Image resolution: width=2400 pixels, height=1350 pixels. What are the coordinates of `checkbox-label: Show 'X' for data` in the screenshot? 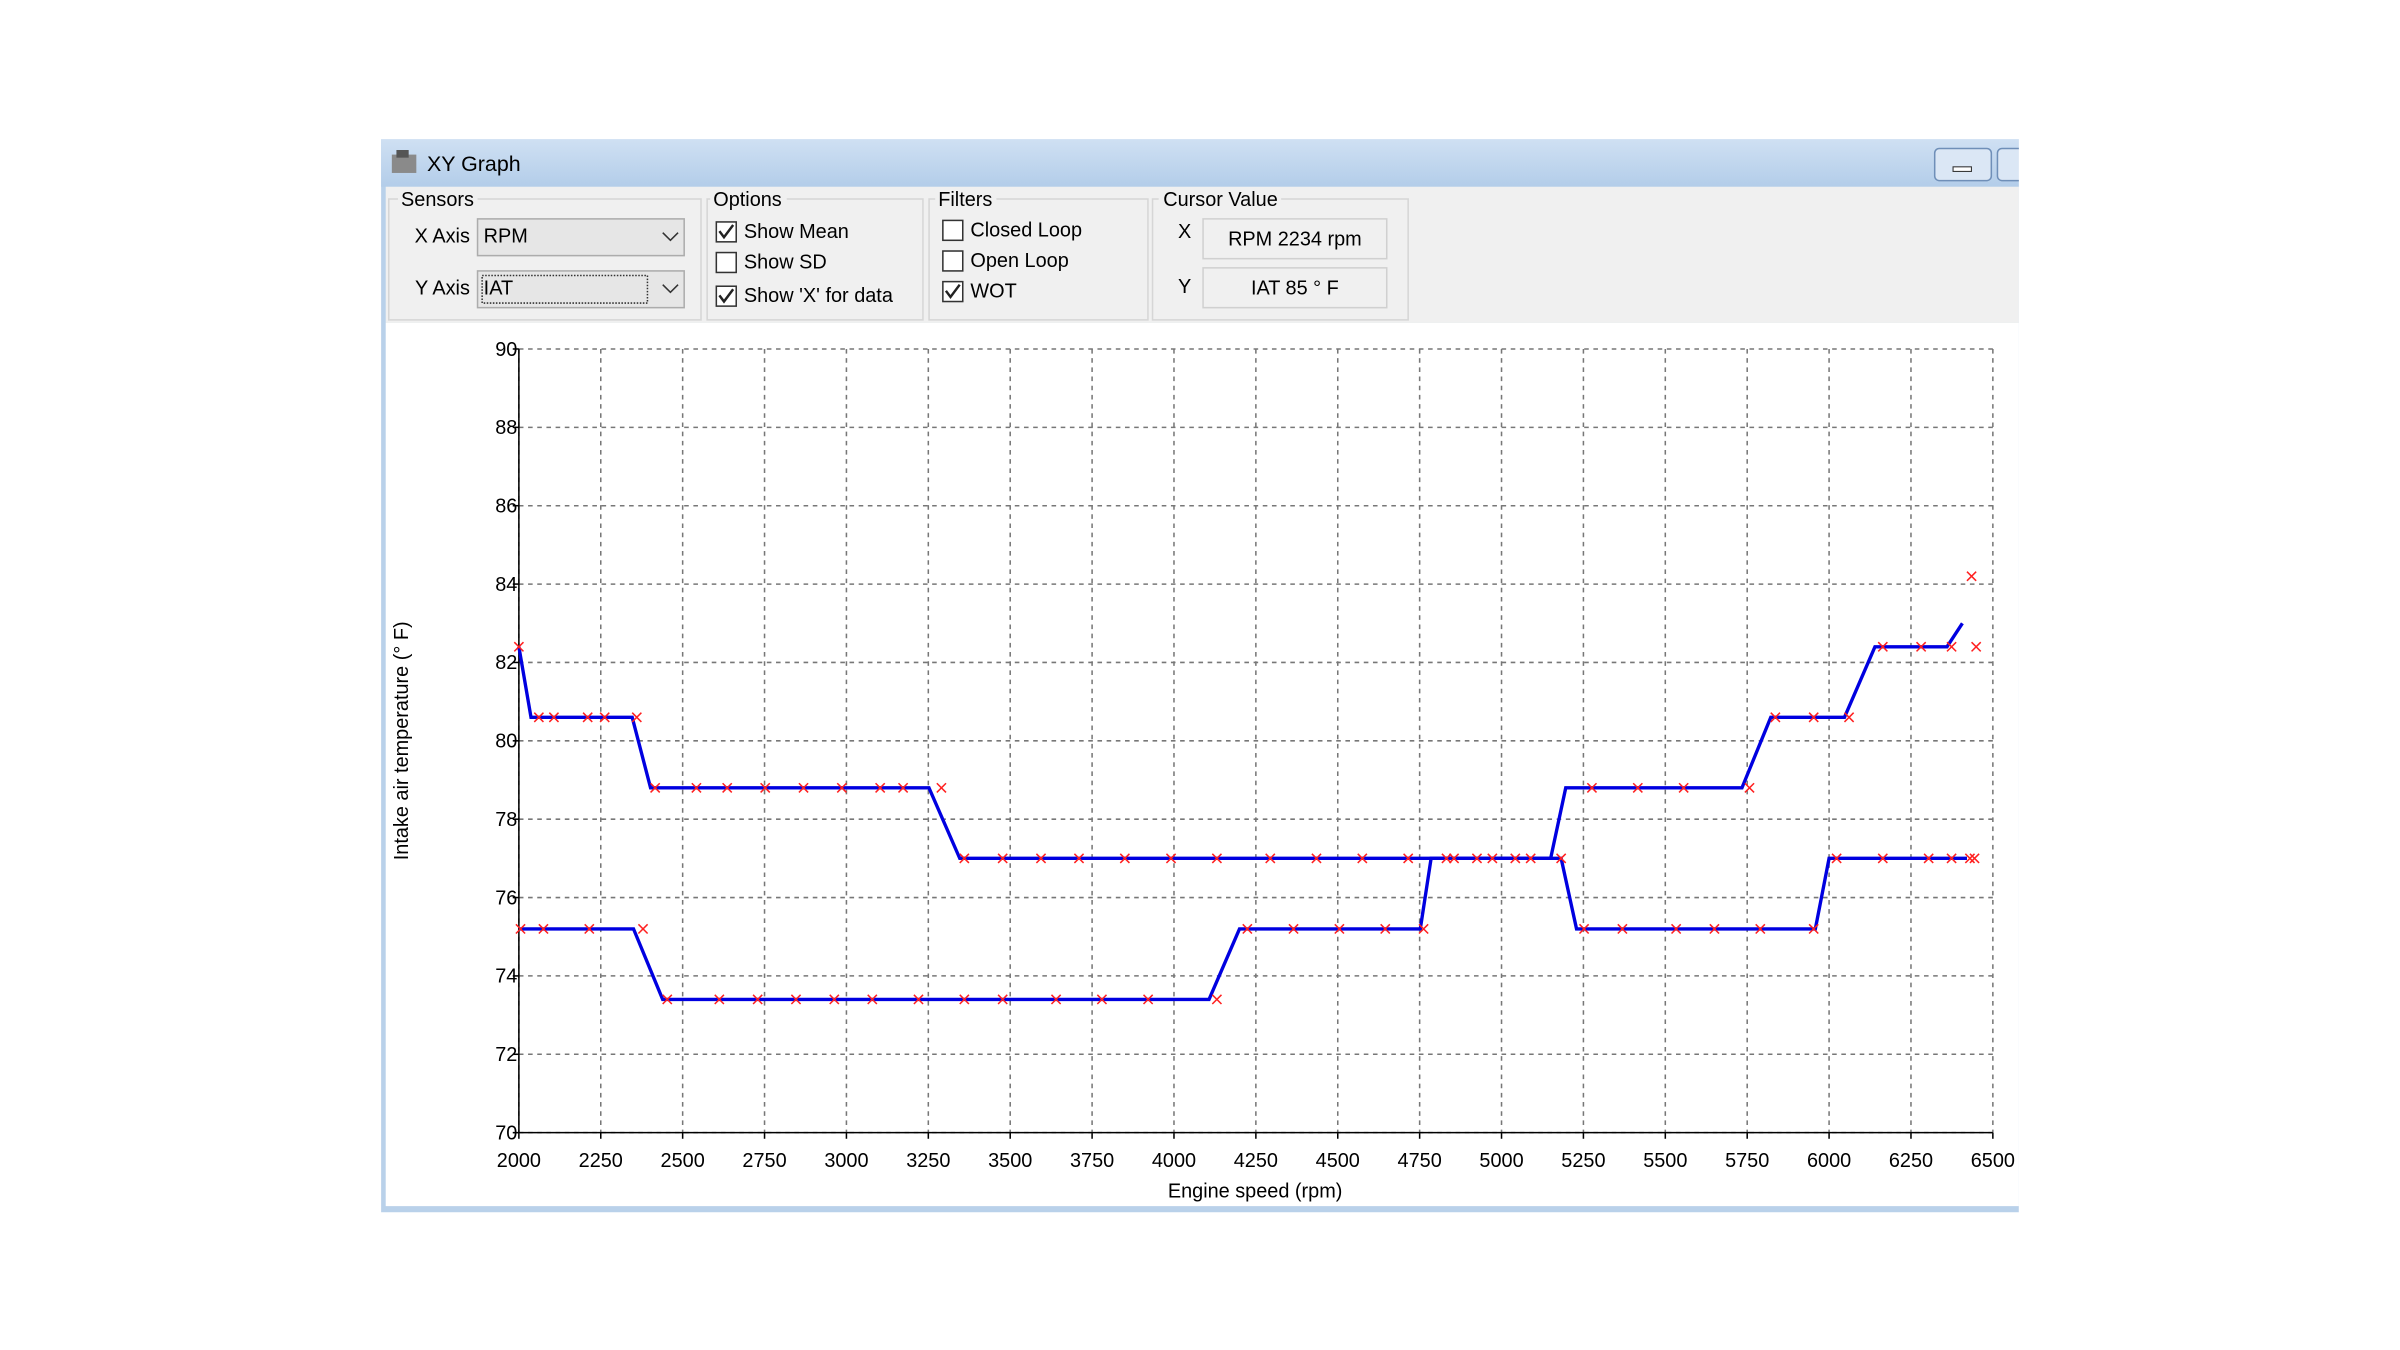 It's located at (819, 296).